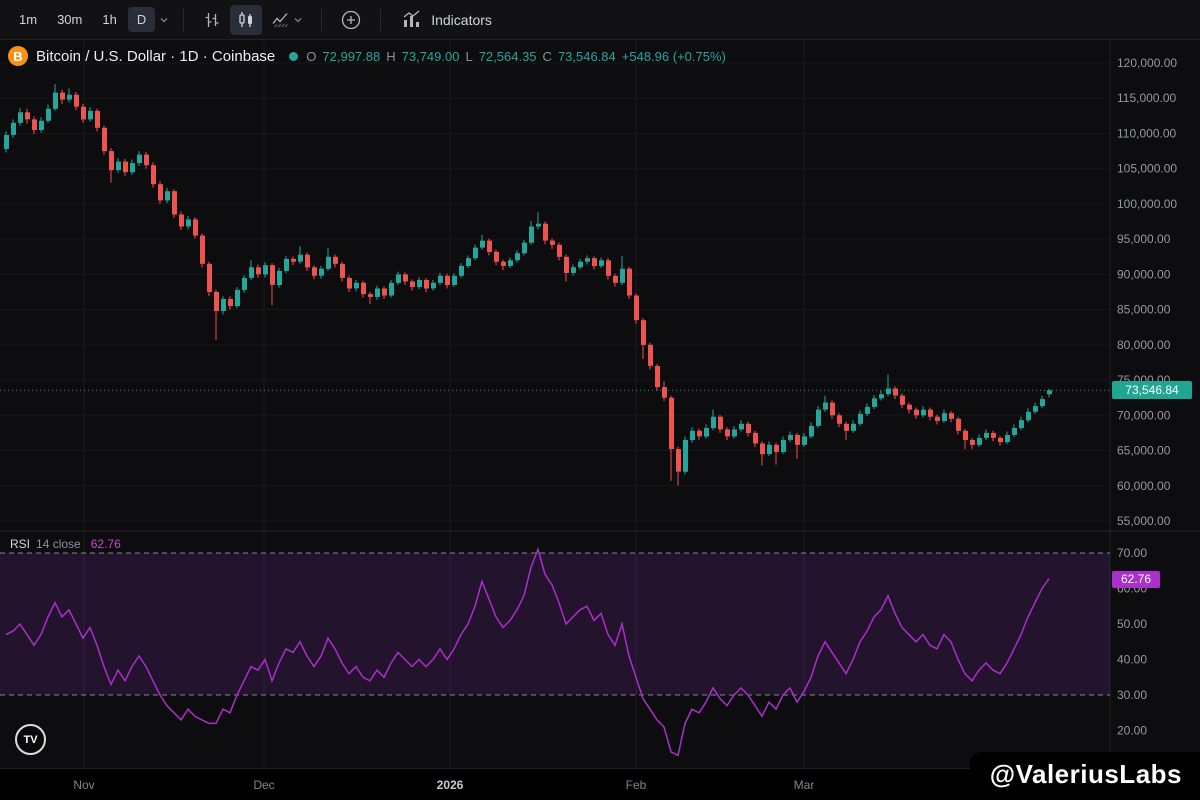  What do you see at coordinates (461, 19) in the screenshot?
I see `indicators-label: Indicators` at bounding box center [461, 19].